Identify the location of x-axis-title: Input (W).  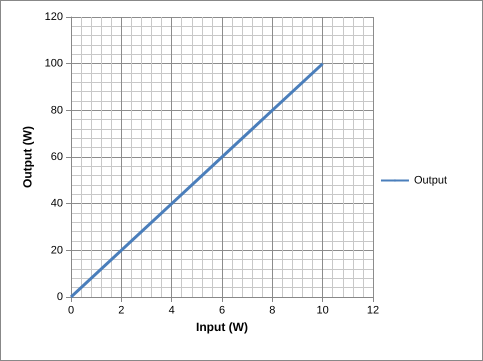
(222, 327).